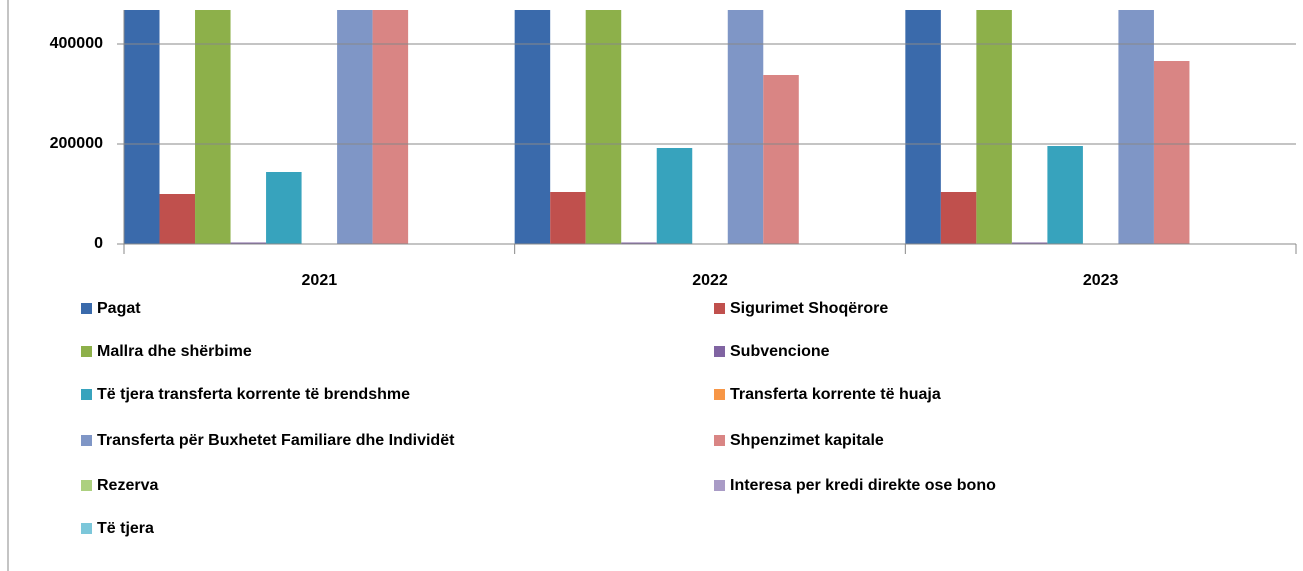 The height and width of the screenshot is (571, 1303). I want to click on legend-label: Interesa per kredi direkte ose bono, so click(863, 485).